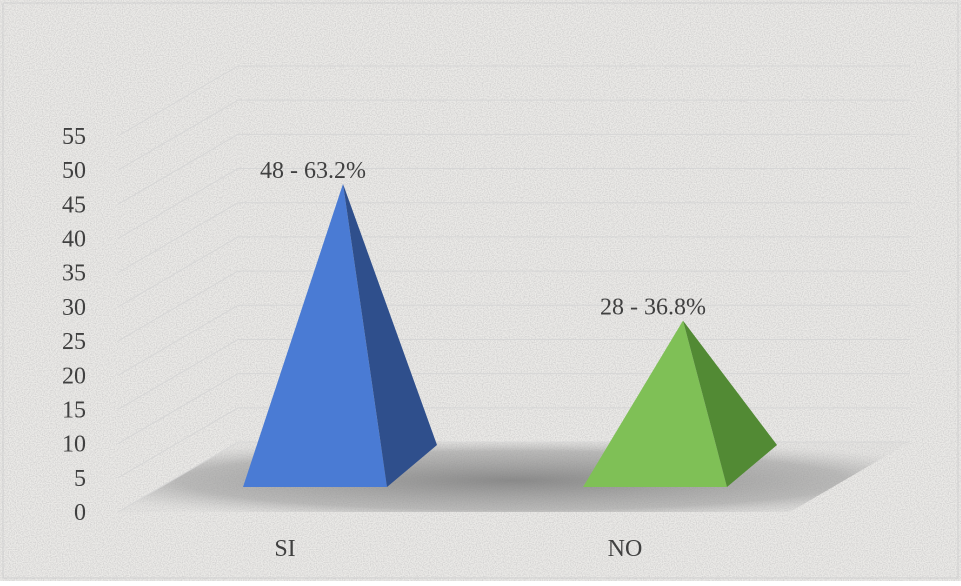 This screenshot has height=586, width=961. Describe the element at coordinates (74, 171) in the screenshot. I see `y-tick-label: 50` at that location.